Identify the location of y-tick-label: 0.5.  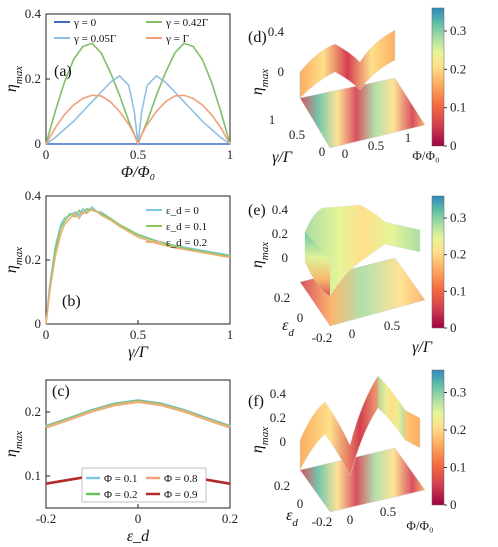
(297, 134).